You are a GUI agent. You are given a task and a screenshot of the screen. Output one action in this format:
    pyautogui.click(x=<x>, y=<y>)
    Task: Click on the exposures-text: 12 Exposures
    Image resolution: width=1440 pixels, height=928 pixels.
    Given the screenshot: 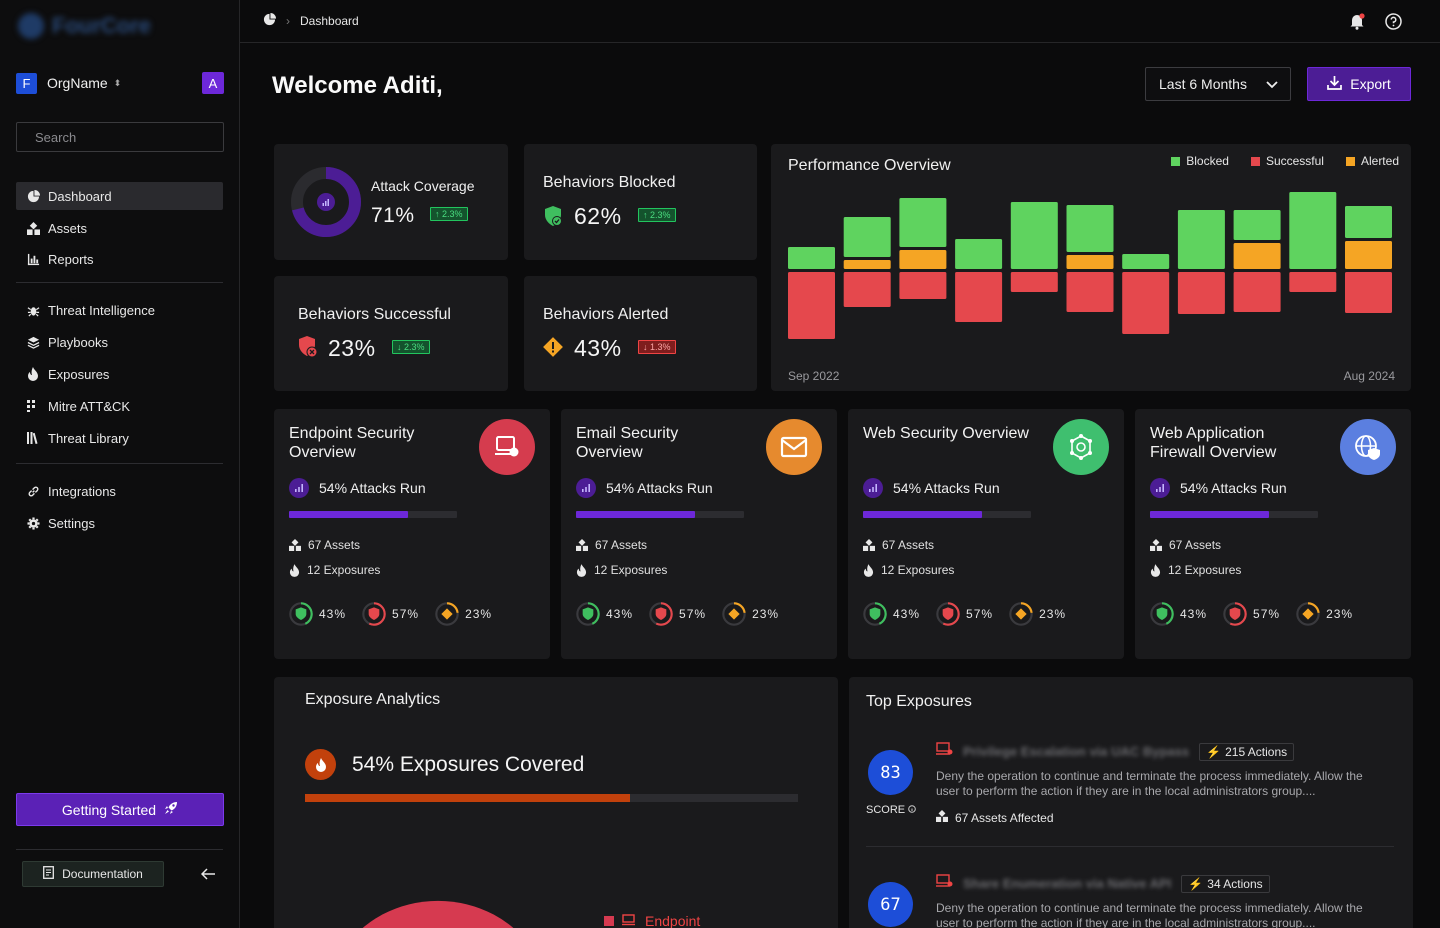 What is the action you would take?
    pyautogui.click(x=631, y=570)
    